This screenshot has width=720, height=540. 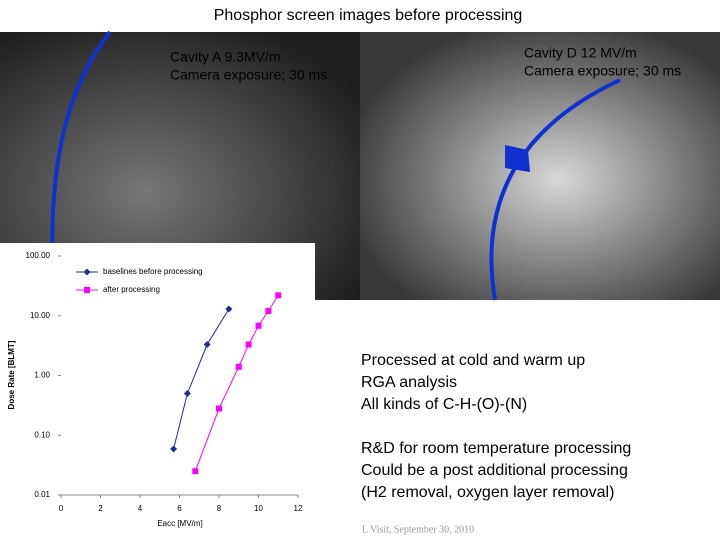 What do you see at coordinates (179, 508) in the screenshot?
I see `x-tick-label: 6` at bounding box center [179, 508].